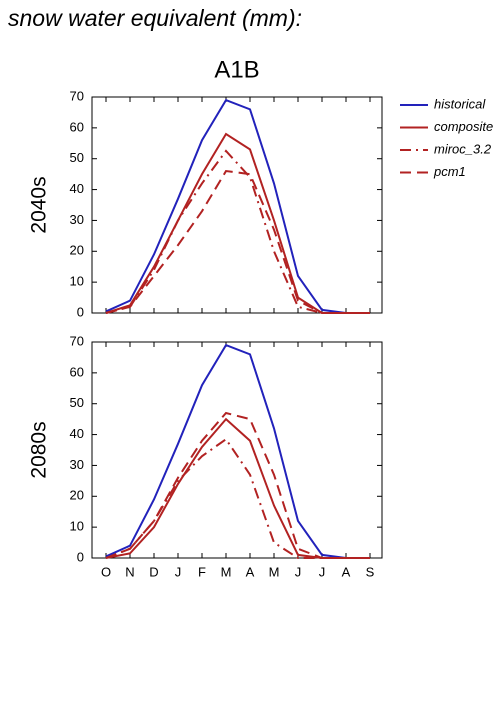  I want to click on x-tick-label: N, so click(129, 571).